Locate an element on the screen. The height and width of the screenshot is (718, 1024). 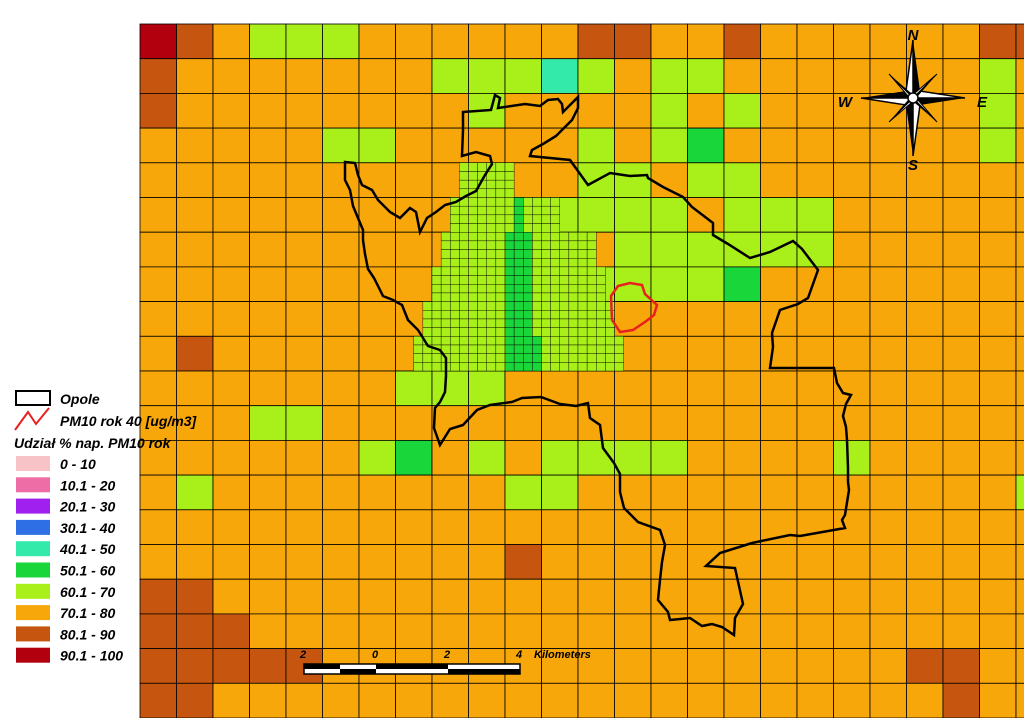
legend-class-label: 10.1 - 20 is located at coordinates (87, 485).